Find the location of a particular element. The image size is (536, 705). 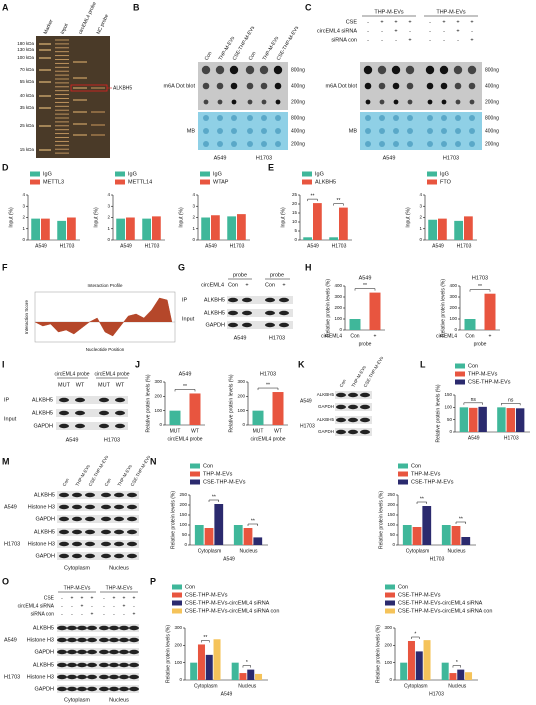

legend-label: METTL14 is located at coordinates (140, 182).